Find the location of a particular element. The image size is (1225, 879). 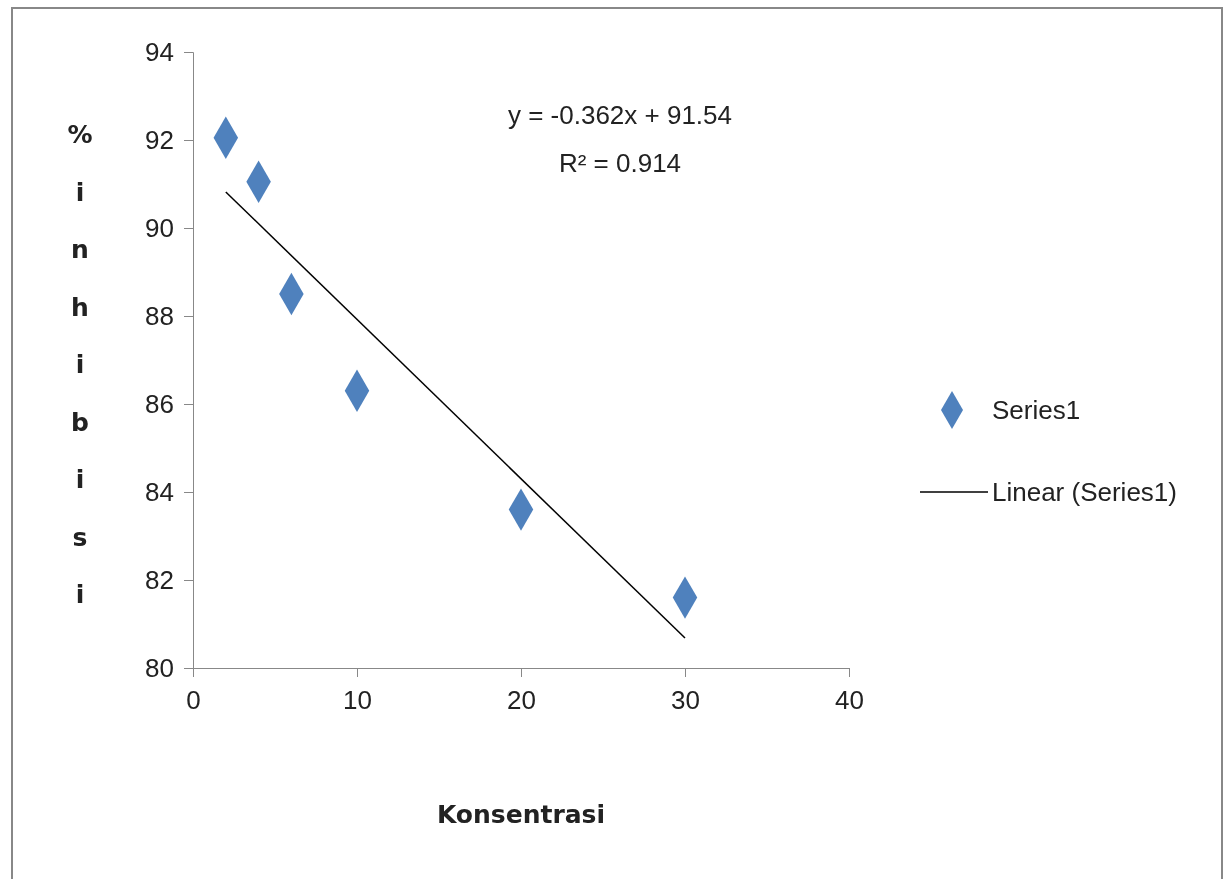

text: % inhibisi is located at coordinates (80, 364).